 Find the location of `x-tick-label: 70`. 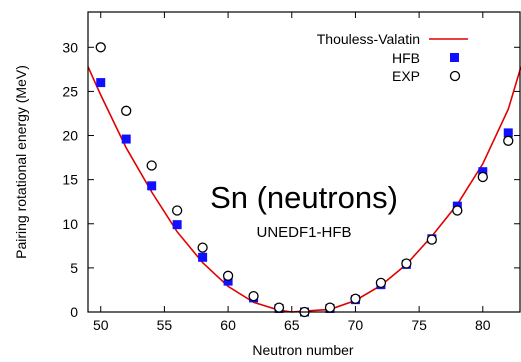

x-tick-label: 70 is located at coordinates (356, 325).